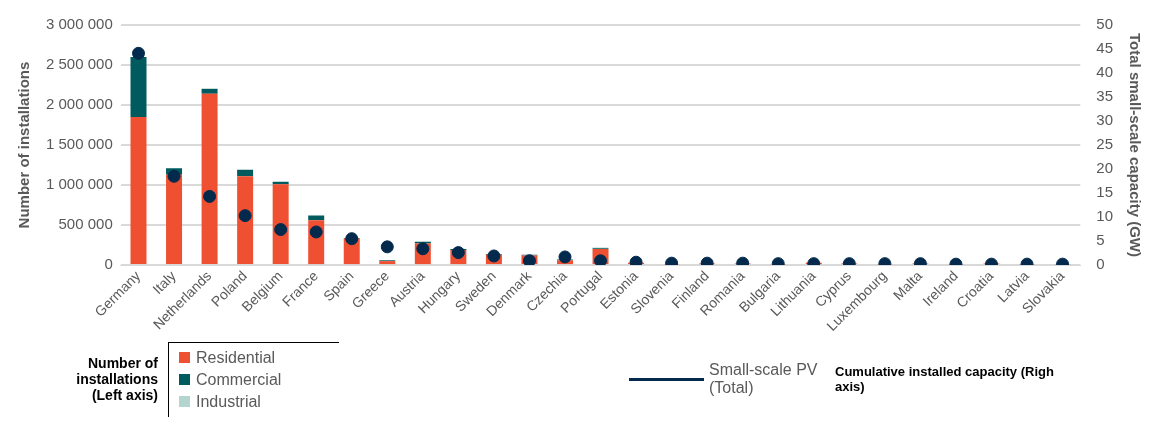  What do you see at coordinates (108, 264) in the screenshot?
I see `y-tick-label: 0` at bounding box center [108, 264].